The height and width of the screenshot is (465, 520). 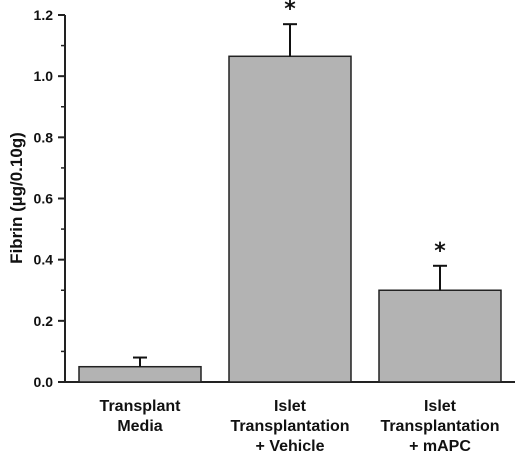 What do you see at coordinates (139, 426) in the screenshot?
I see `x-category-label: Media` at bounding box center [139, 426].